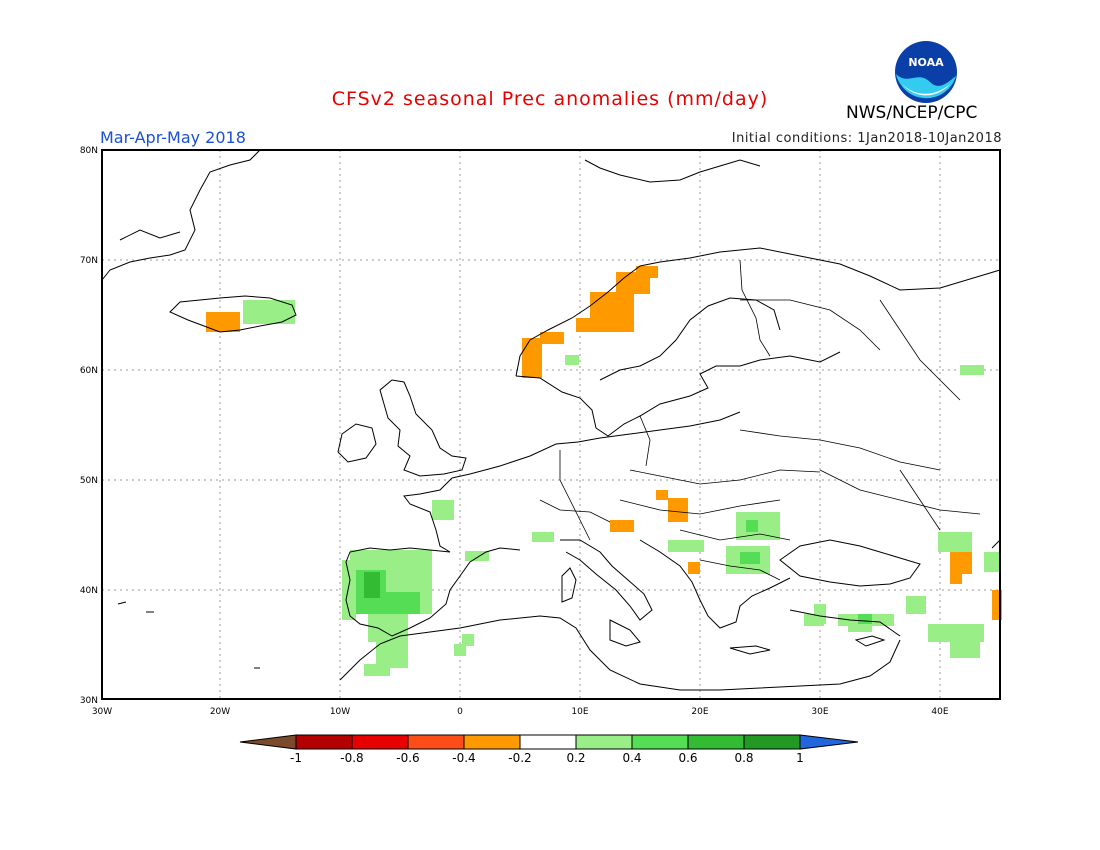 This screenshot has height=850, width=1100. Describe the element at coordinates (407, 758) in the screenshot. I see `colorbar-tick-label: -0.6` at that location.